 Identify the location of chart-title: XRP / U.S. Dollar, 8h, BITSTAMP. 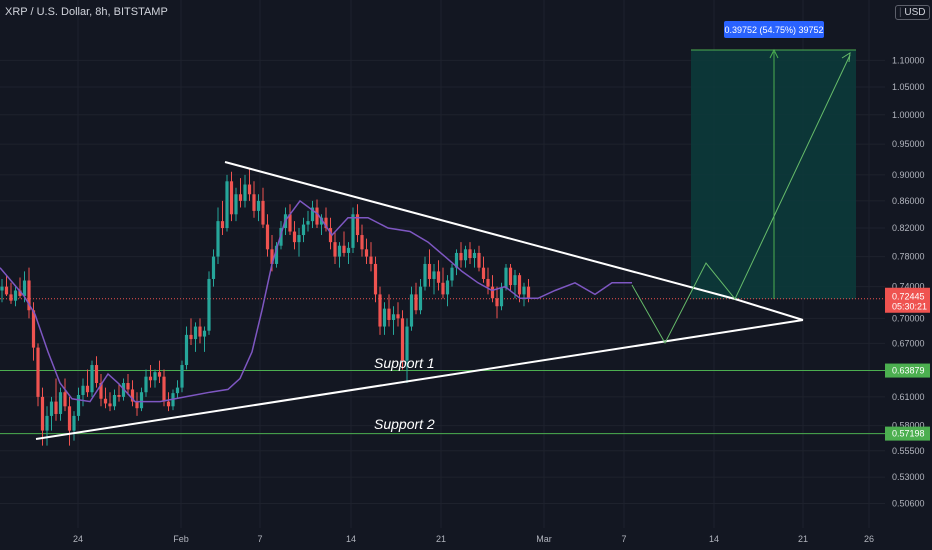
(86, 12).